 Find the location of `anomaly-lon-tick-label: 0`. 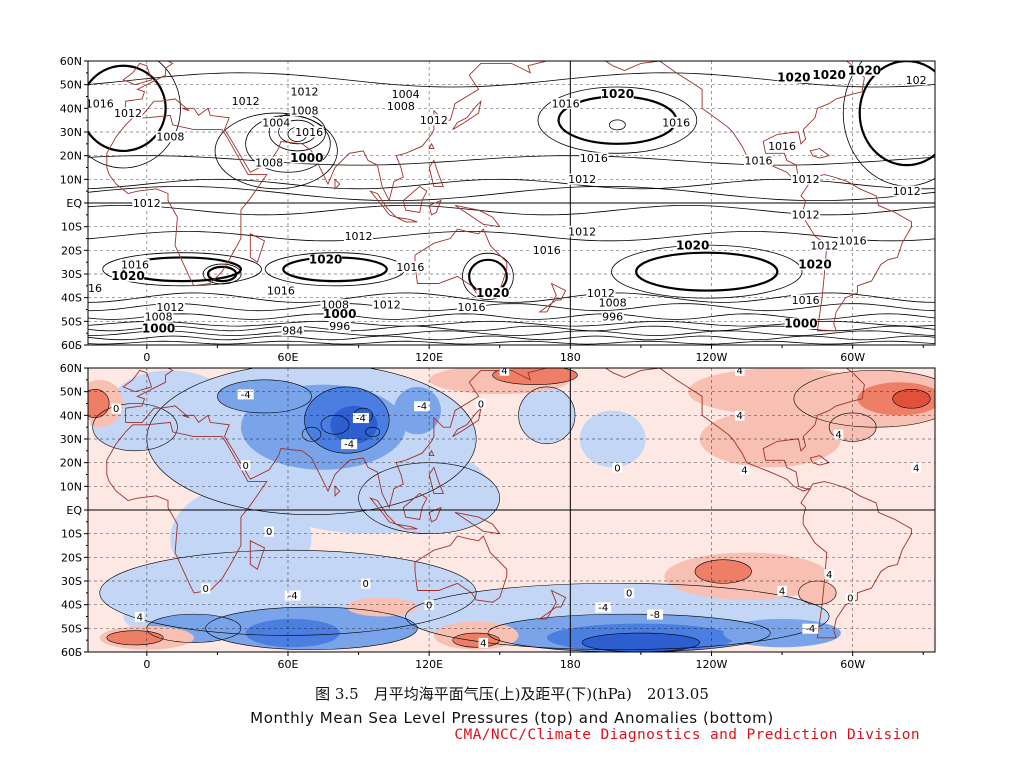

anomaly-lon-tick-label: 0 is located at coordinates (146, 664).